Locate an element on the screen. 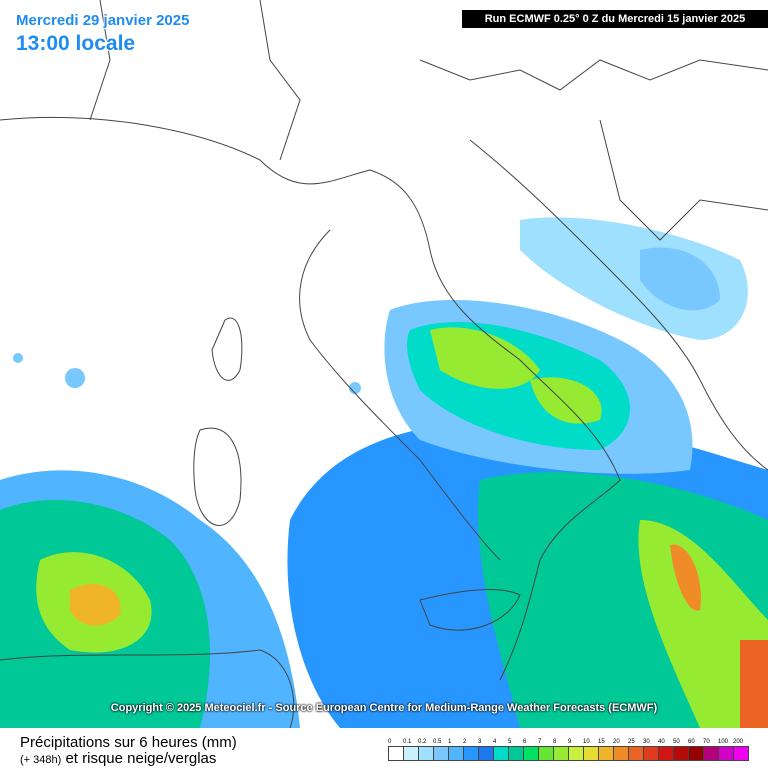 Image resolution: width=768 pixels, height=768 pixels. legend-item: 60 is located at coordinates (695, 749).